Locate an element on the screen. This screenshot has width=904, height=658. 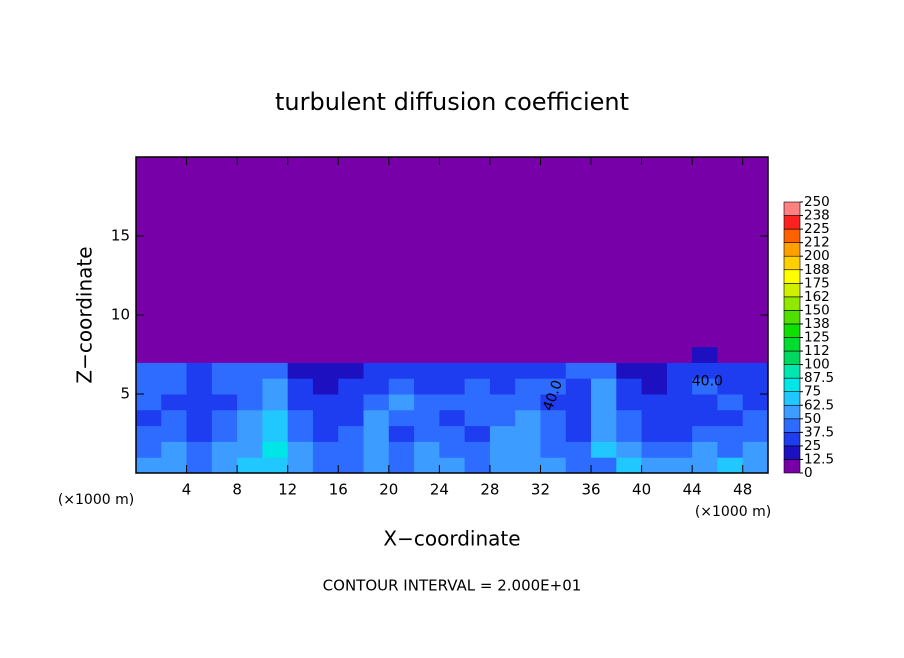
colorbar-label: 238 is located at coordinates (817, 216).